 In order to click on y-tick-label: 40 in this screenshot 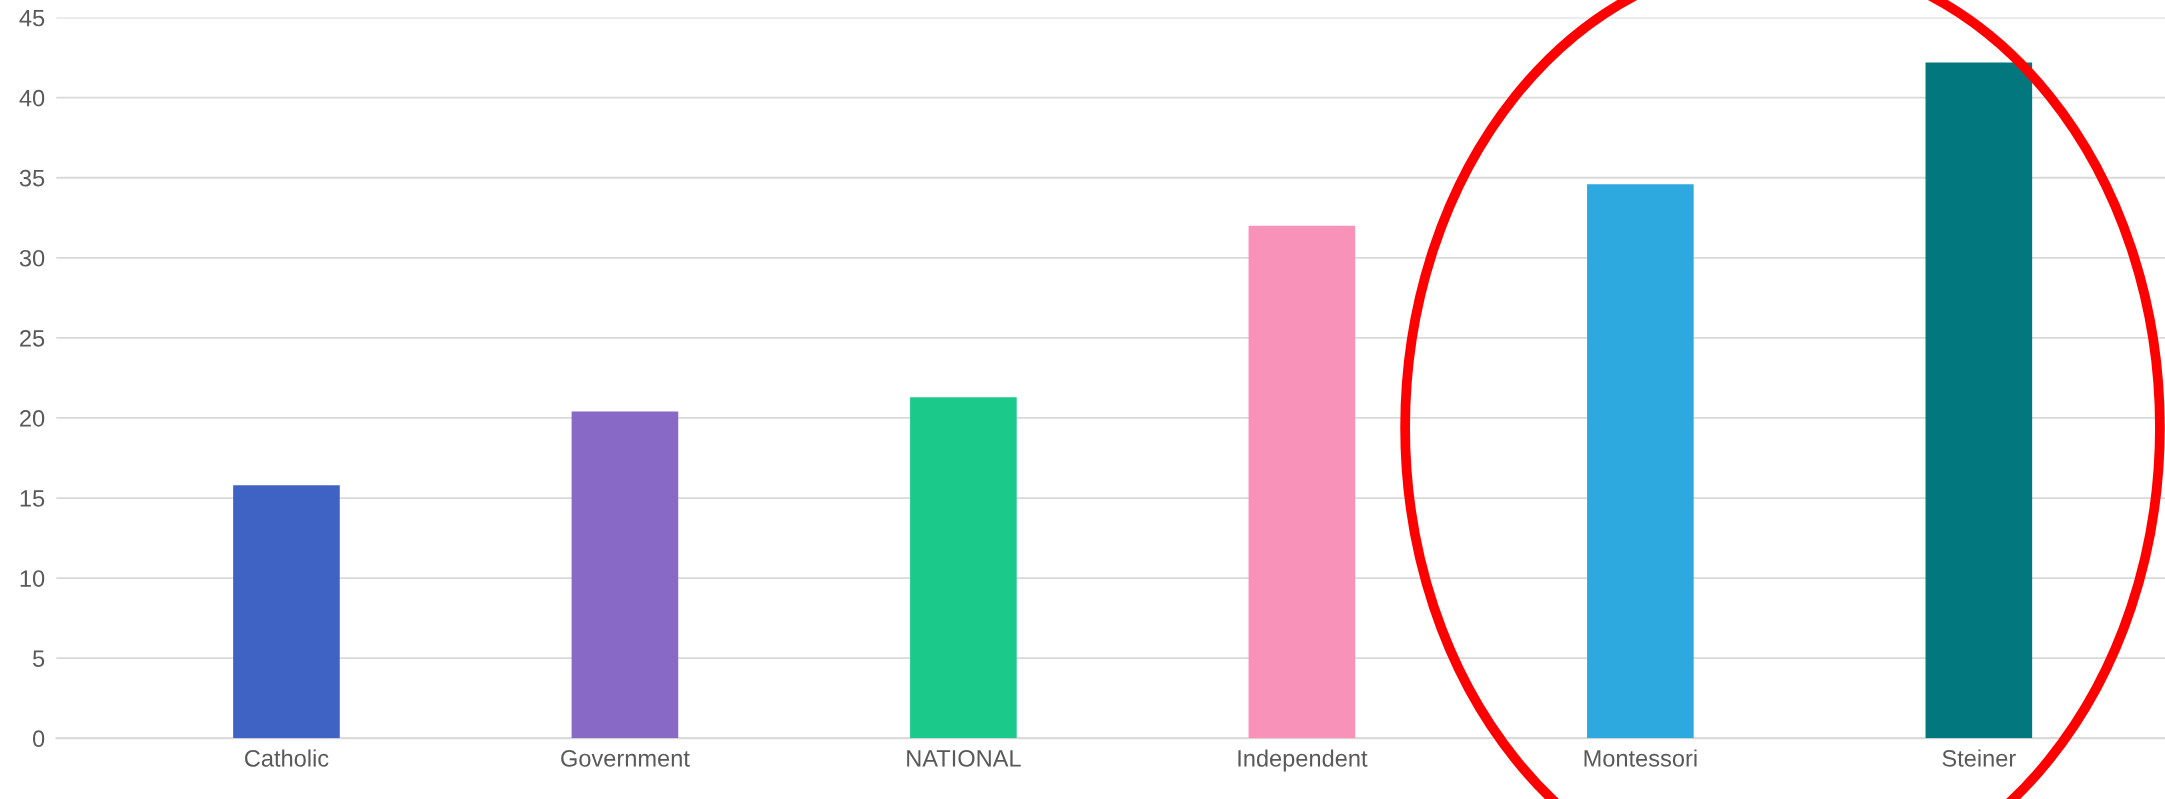, I will do `click(32, 98)`.